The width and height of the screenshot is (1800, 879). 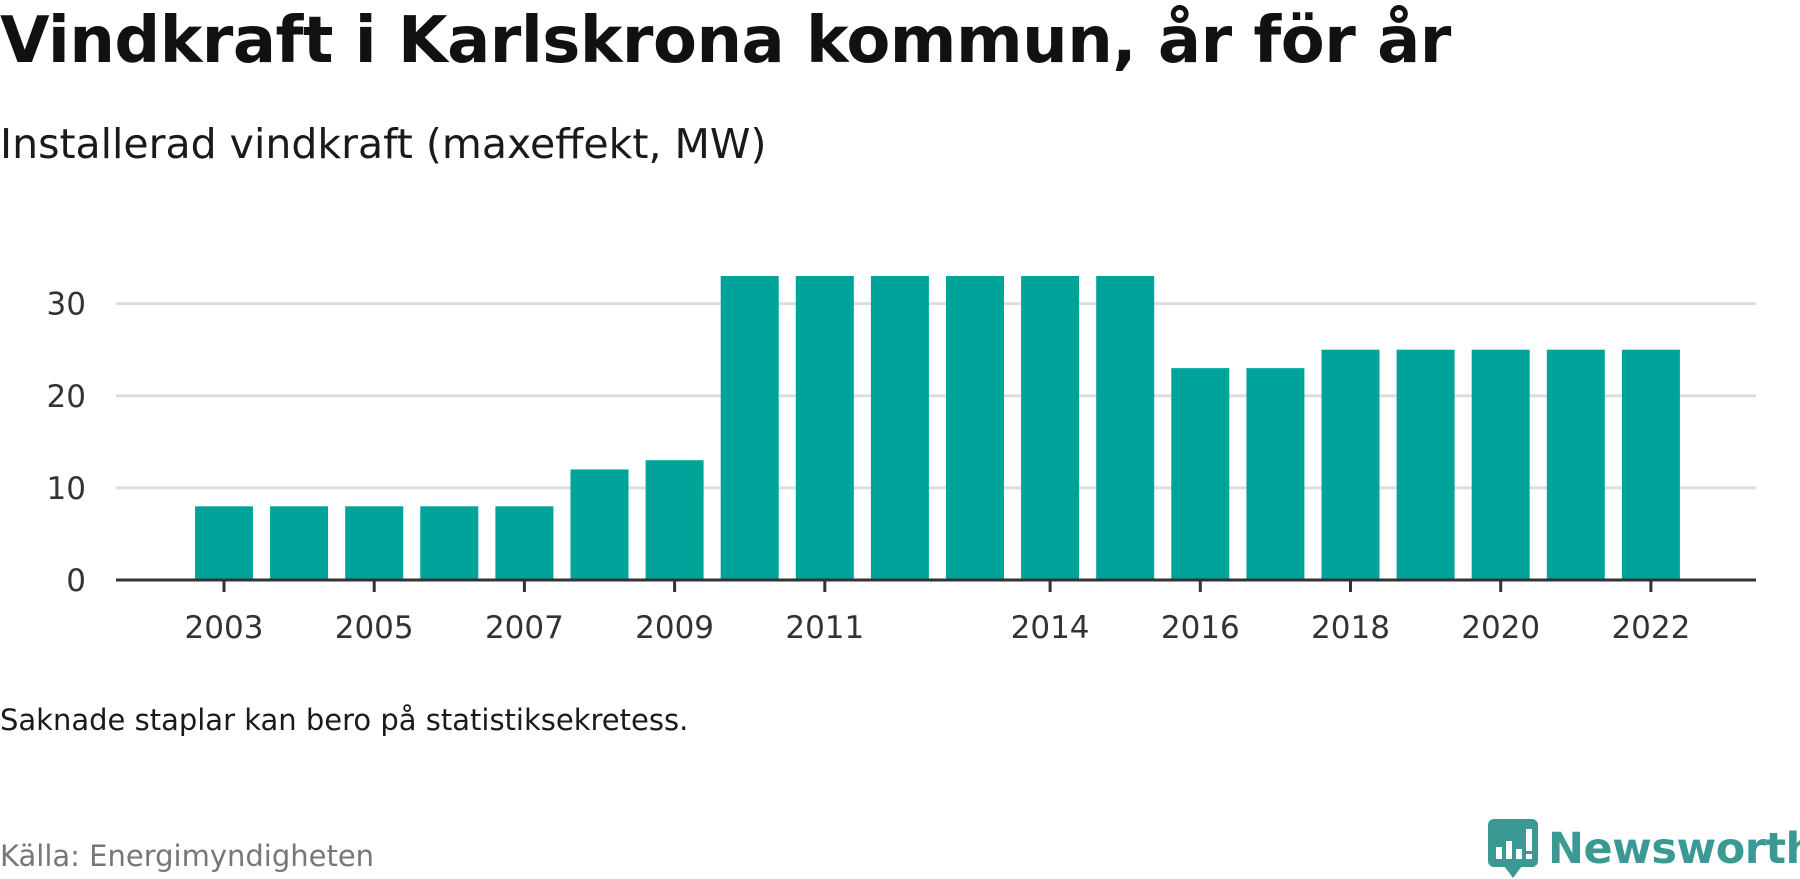 I want to click on newsworthy-chart-bubble-icon, so click(x=1513, y=848).